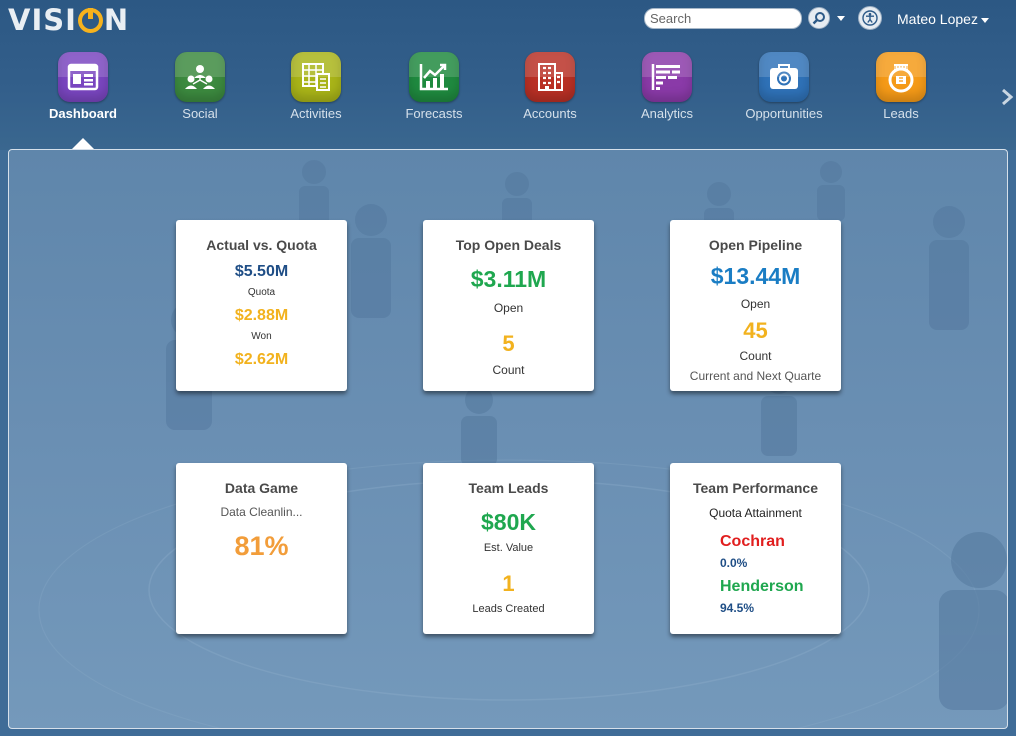  What do you see at coordinates (508, 609) in the screenshot?
I see `leads-created-label: Leads Created` at bounding box center [508, 609].